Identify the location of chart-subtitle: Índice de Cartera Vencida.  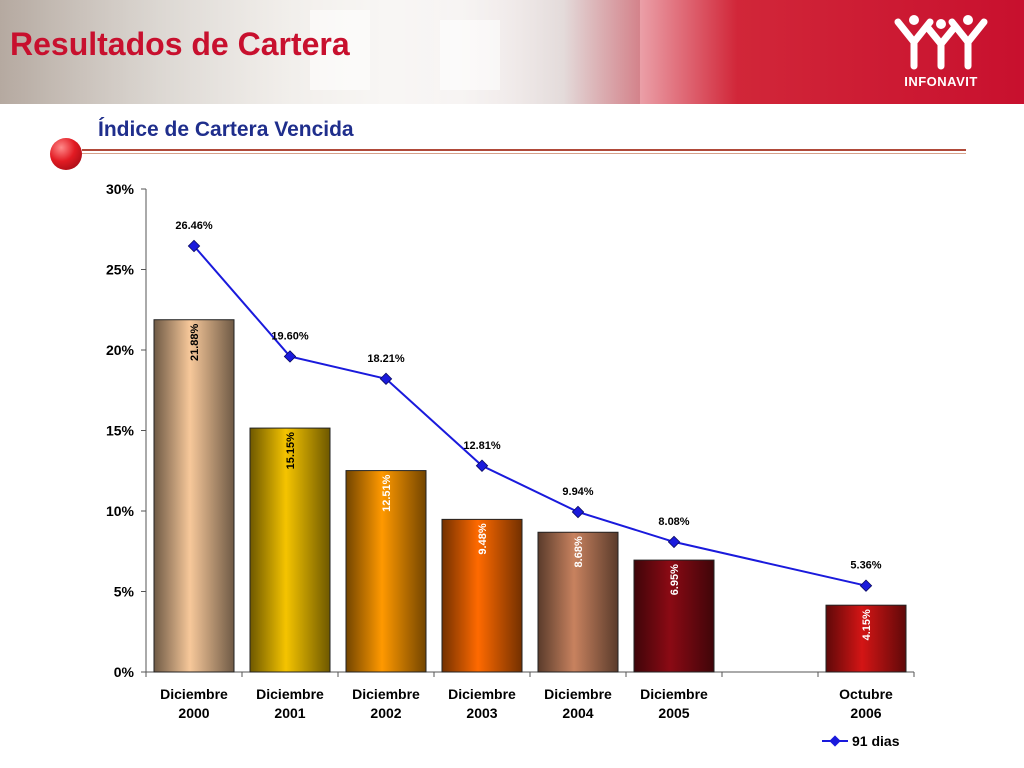
(226, 129).